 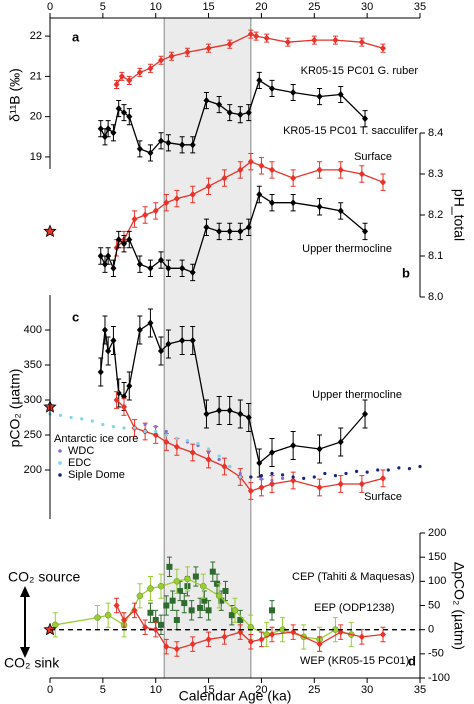 I want to click on x-tick-label: 25, so click(x=314, y=7).